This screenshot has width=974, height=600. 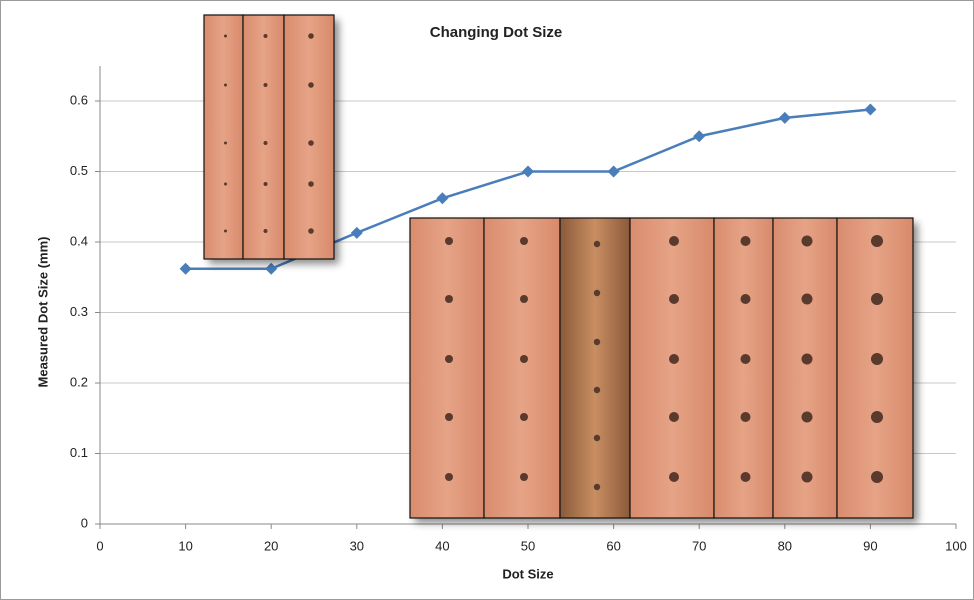 What do you see at coordinates (956, 545) in the screenshot?
I see `x-tick-label: 100` at bounding box center [956, 545].